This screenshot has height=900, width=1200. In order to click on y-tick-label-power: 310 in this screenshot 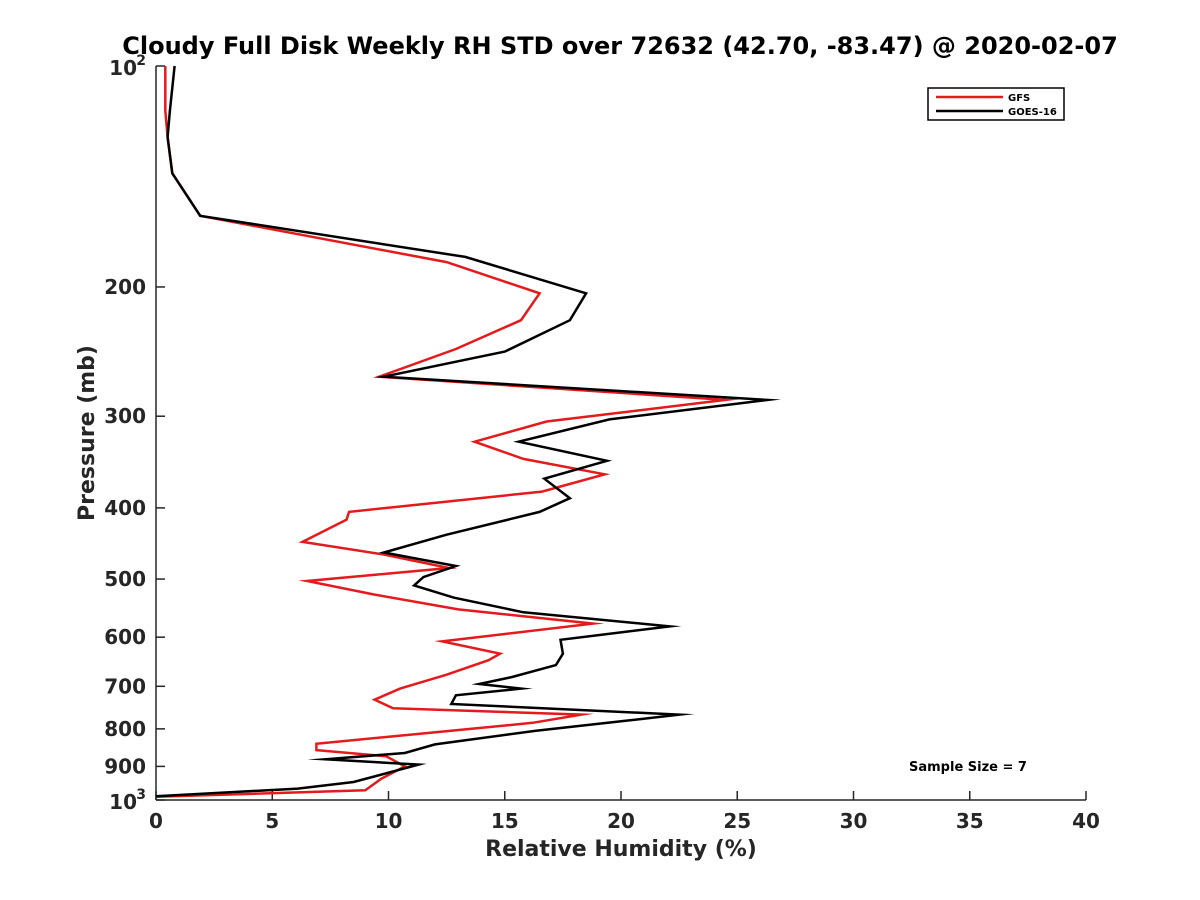, I will do `click(127, 800)`.